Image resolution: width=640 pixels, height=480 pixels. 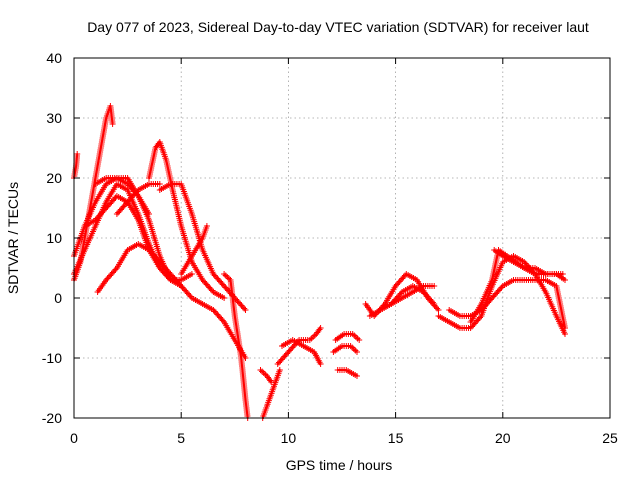 What do you see at coordinates (610, 438) in the screenshot?
I see `x-tick-label: 25` at bounding box center [610, 438].